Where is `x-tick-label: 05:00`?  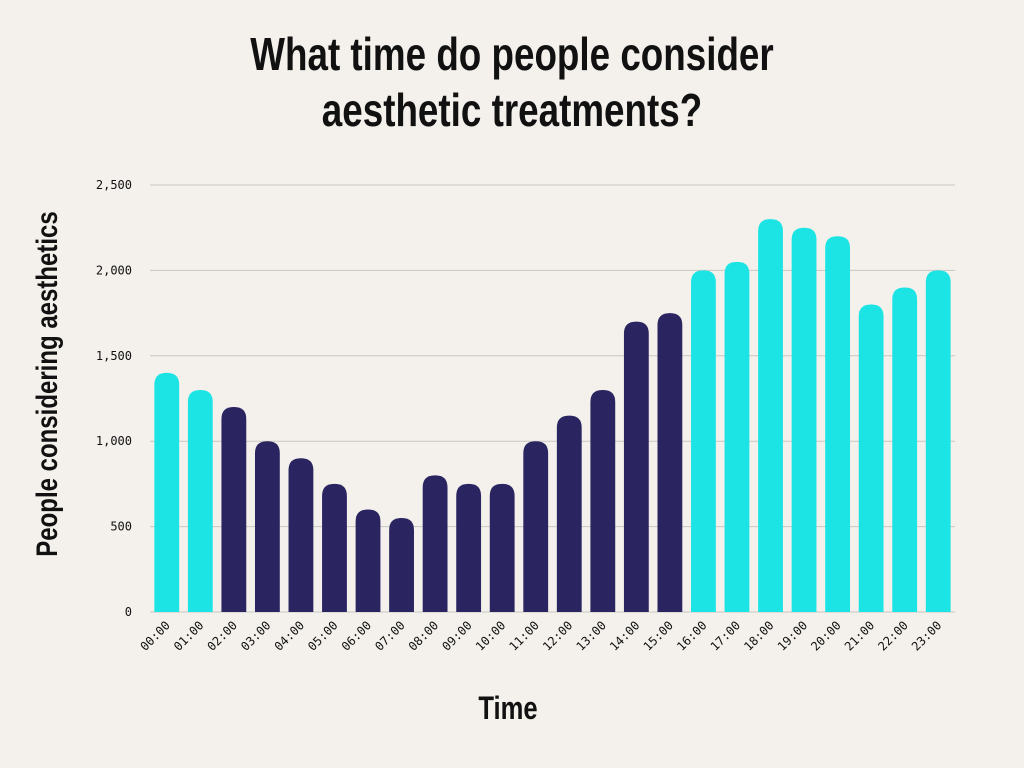 x-tick-label: 05:00 is located at coordinates (322, 635).